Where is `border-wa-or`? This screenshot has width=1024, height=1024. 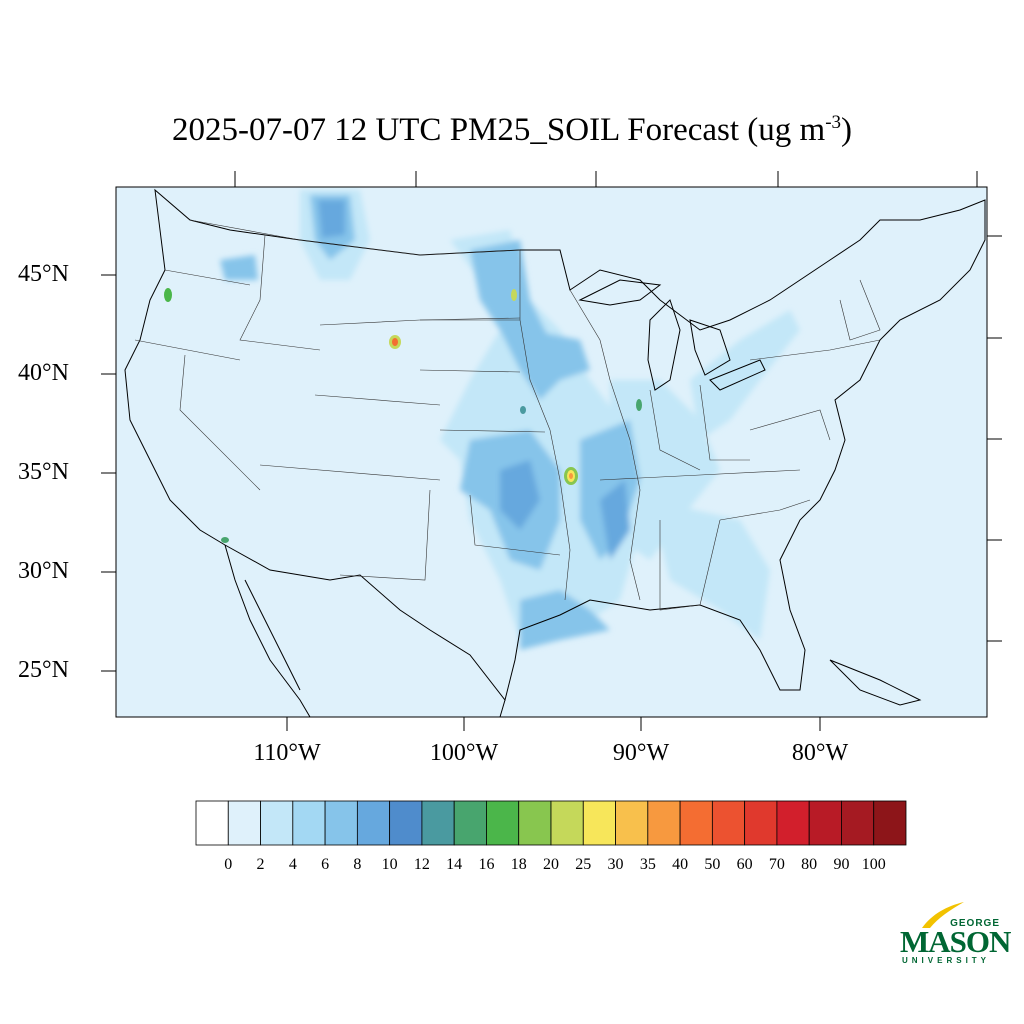 border-wa-or is located at coordinates (207, 277).